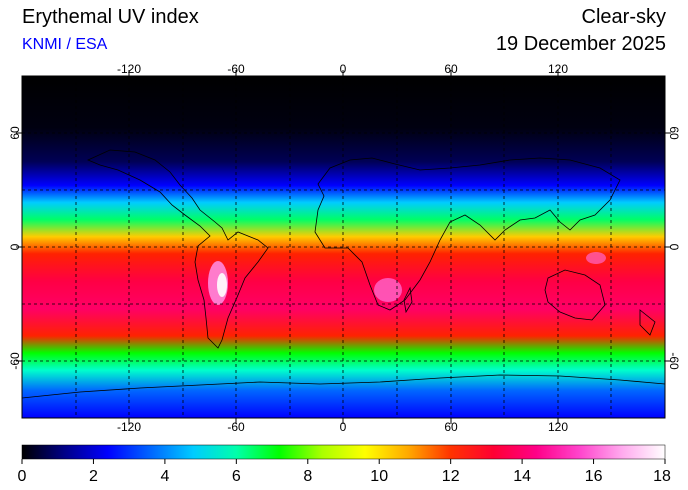  I want to click on indonesia-high-uv-spot, so click(596, 258).